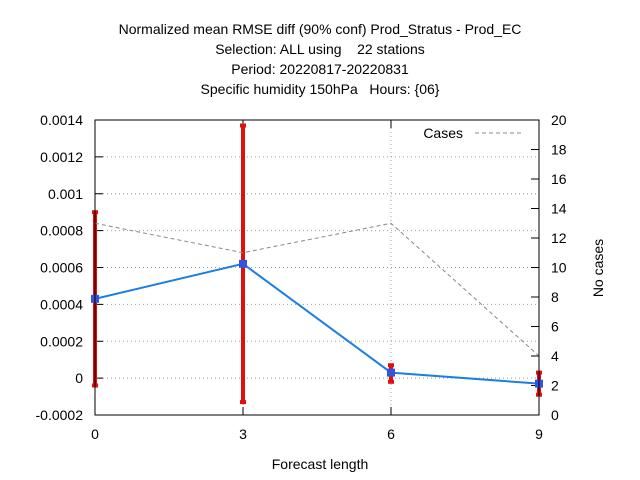 The image size is (640, 480). Describe the element at coordinates (320, 49) in the screenshot. I see `title-line-2: Selection: ALL using 22 stations` at that location.